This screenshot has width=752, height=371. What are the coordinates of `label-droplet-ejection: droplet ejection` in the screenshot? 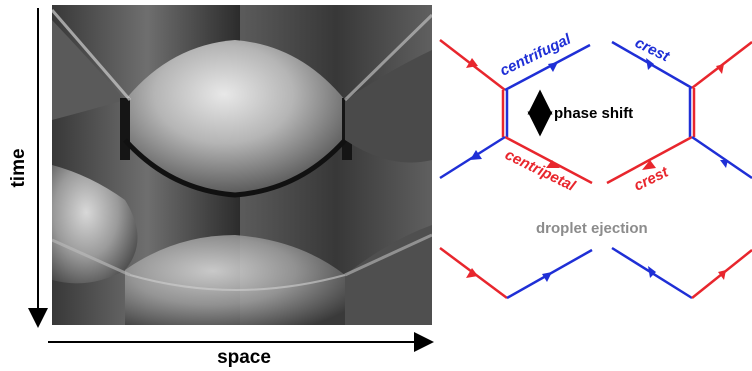 It's located at (592, 228).